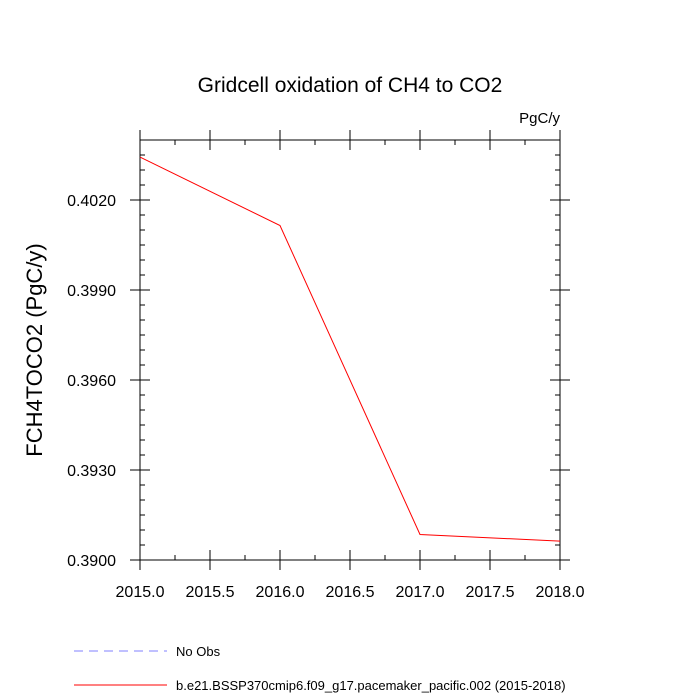 This screenshot has width=700, height=700. I want to click on y-tick-label: 0.3990, so click(91, 291).